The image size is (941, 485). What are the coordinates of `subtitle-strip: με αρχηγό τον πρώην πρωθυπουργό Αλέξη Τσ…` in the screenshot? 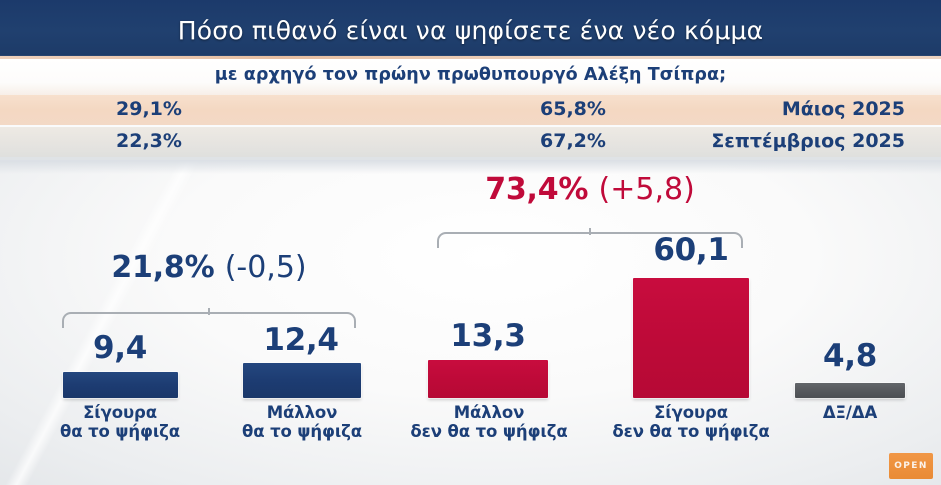 It's located at (470, 77).